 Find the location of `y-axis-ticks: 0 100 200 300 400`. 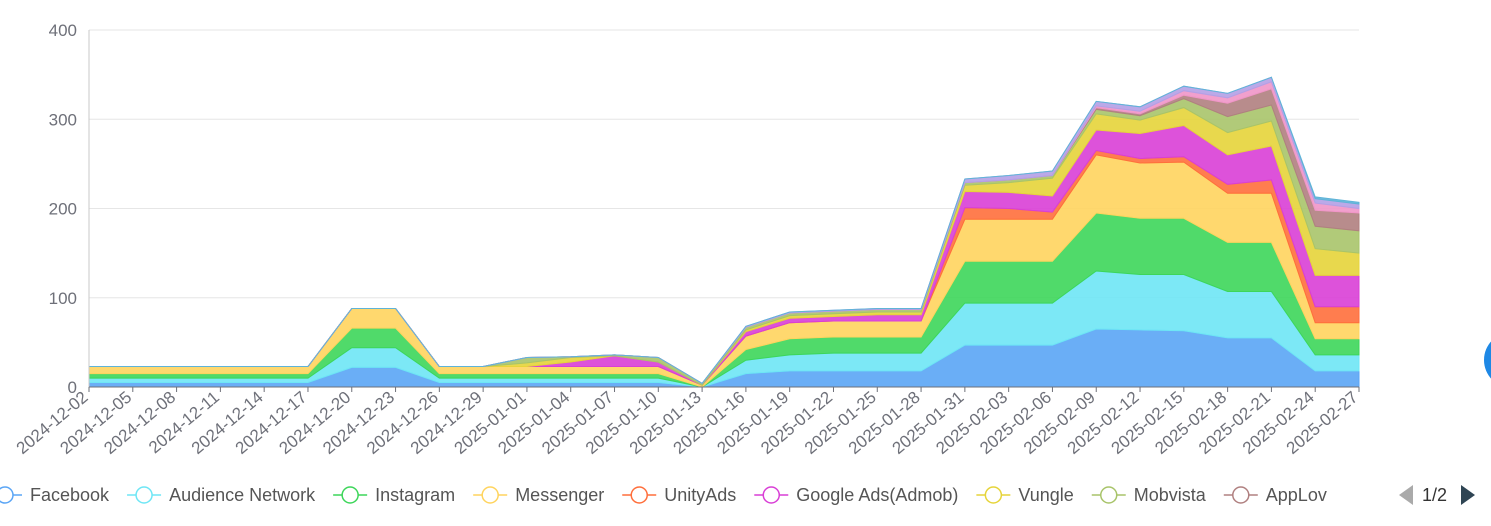

y-axis-ticks: 0 100 200 300 400 is located at coordinates (63, 209).